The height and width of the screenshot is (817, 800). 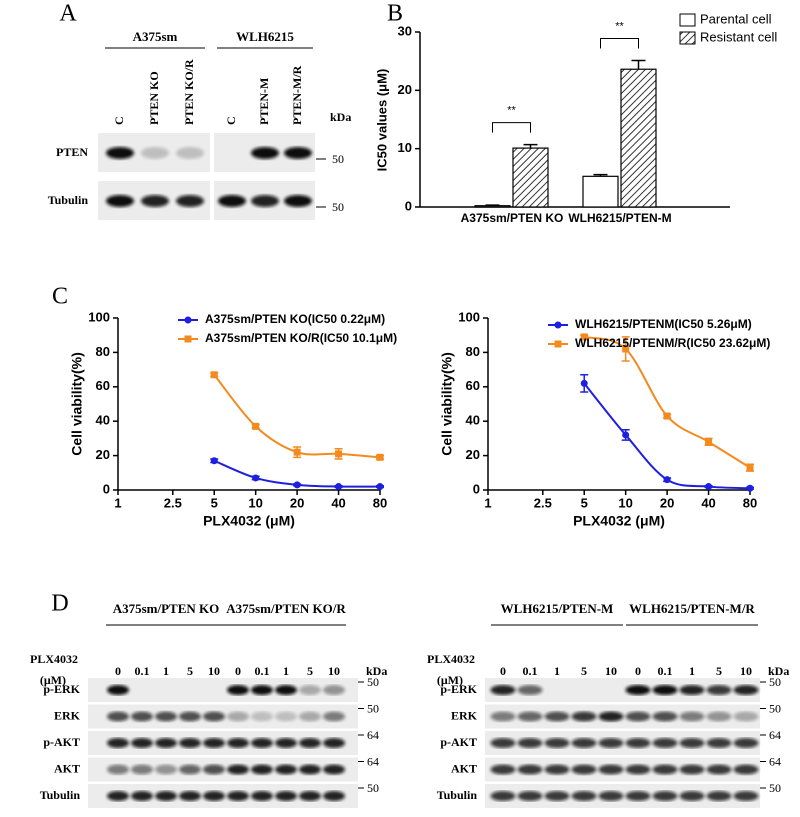 I want to click on row-label: ERK, so click(x=67, y=715).